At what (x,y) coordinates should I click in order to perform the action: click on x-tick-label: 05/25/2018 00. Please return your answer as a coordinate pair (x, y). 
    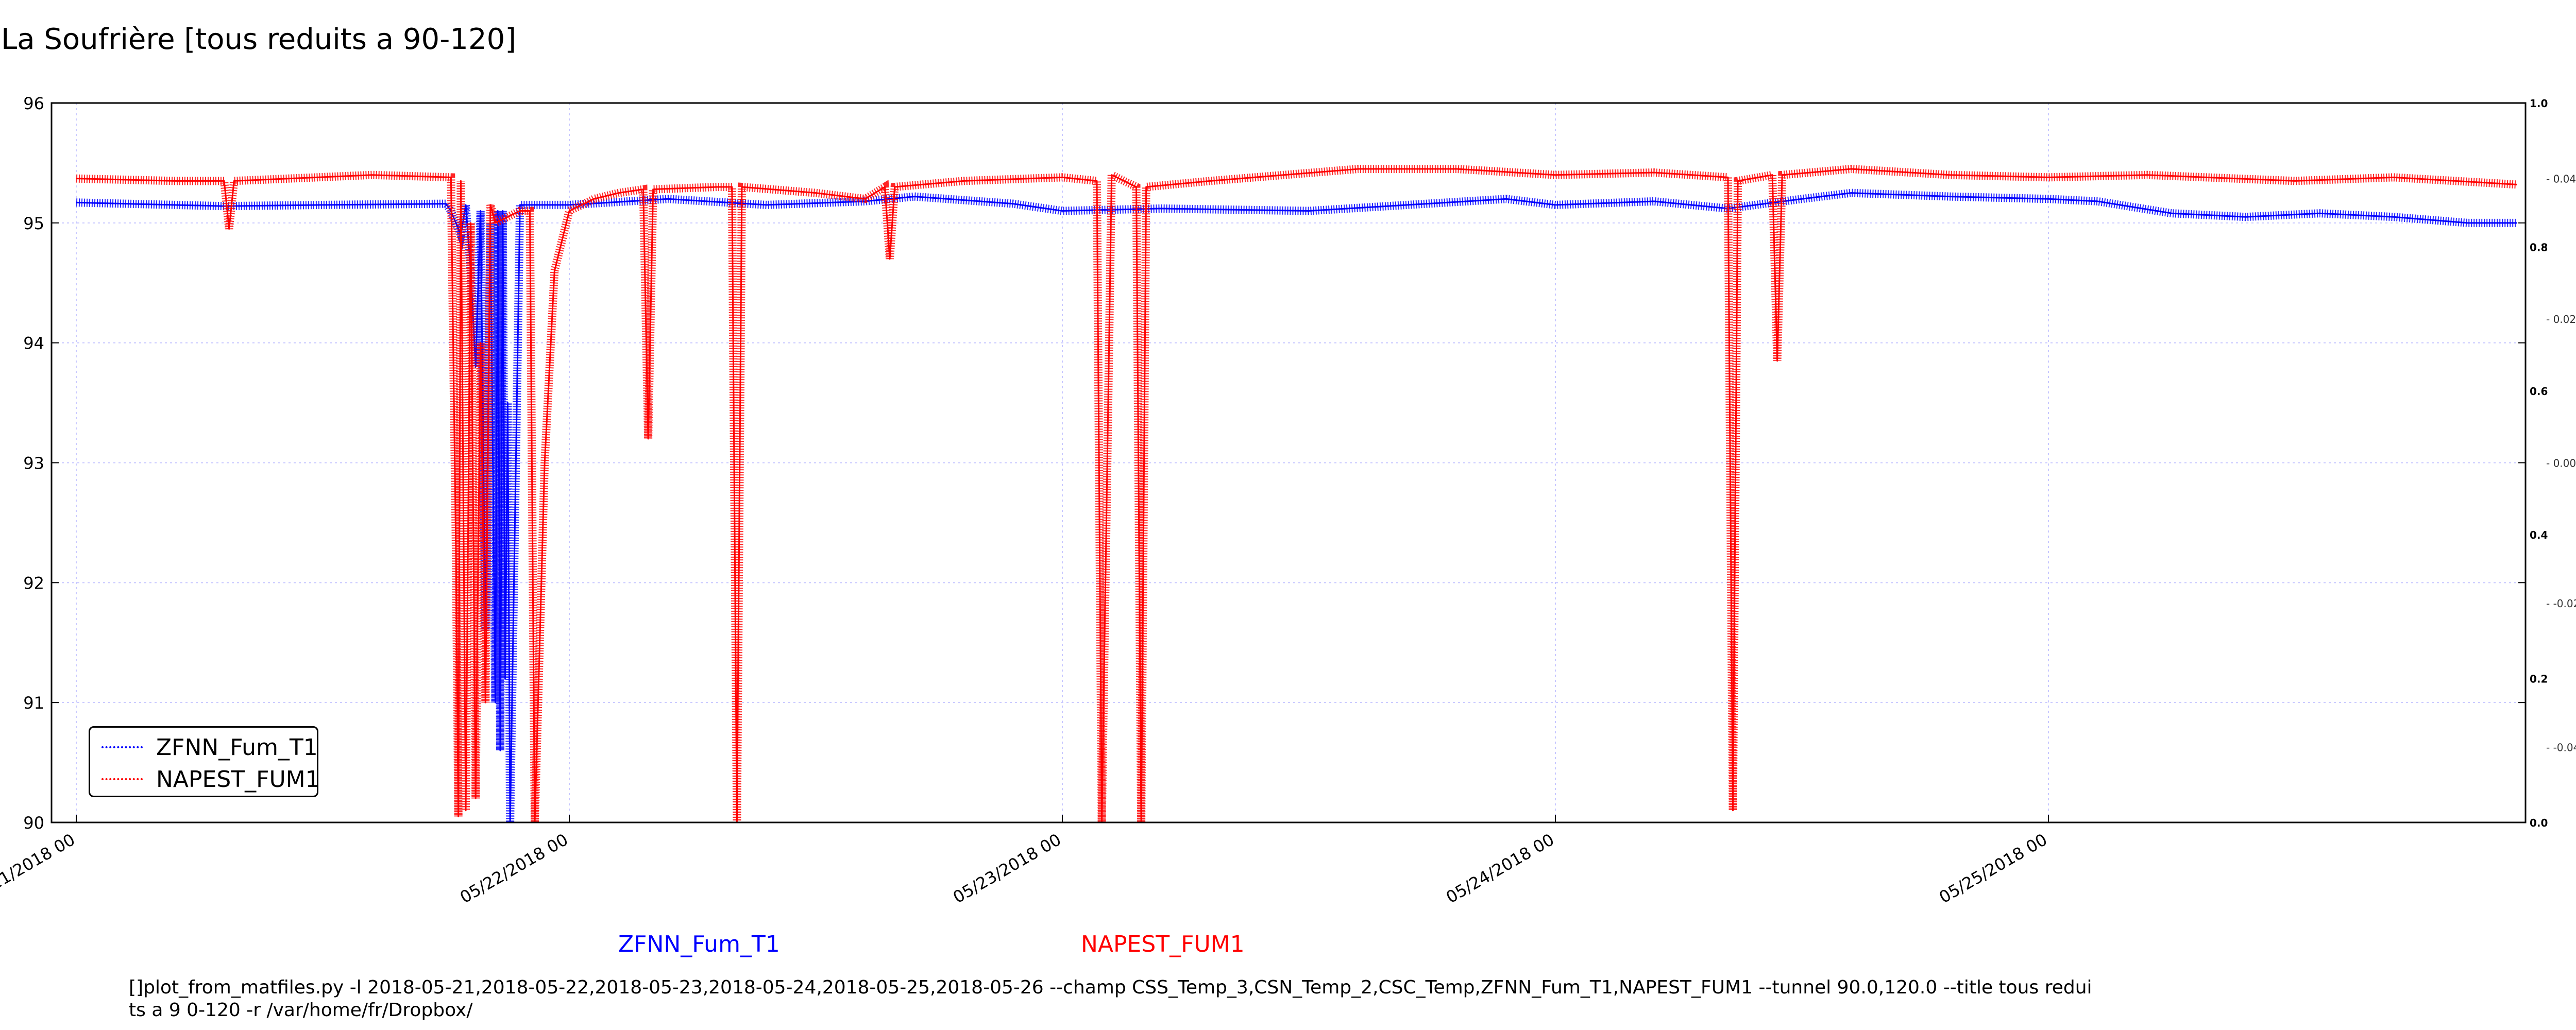
    Looking at the image, I should click on (1993, 868).